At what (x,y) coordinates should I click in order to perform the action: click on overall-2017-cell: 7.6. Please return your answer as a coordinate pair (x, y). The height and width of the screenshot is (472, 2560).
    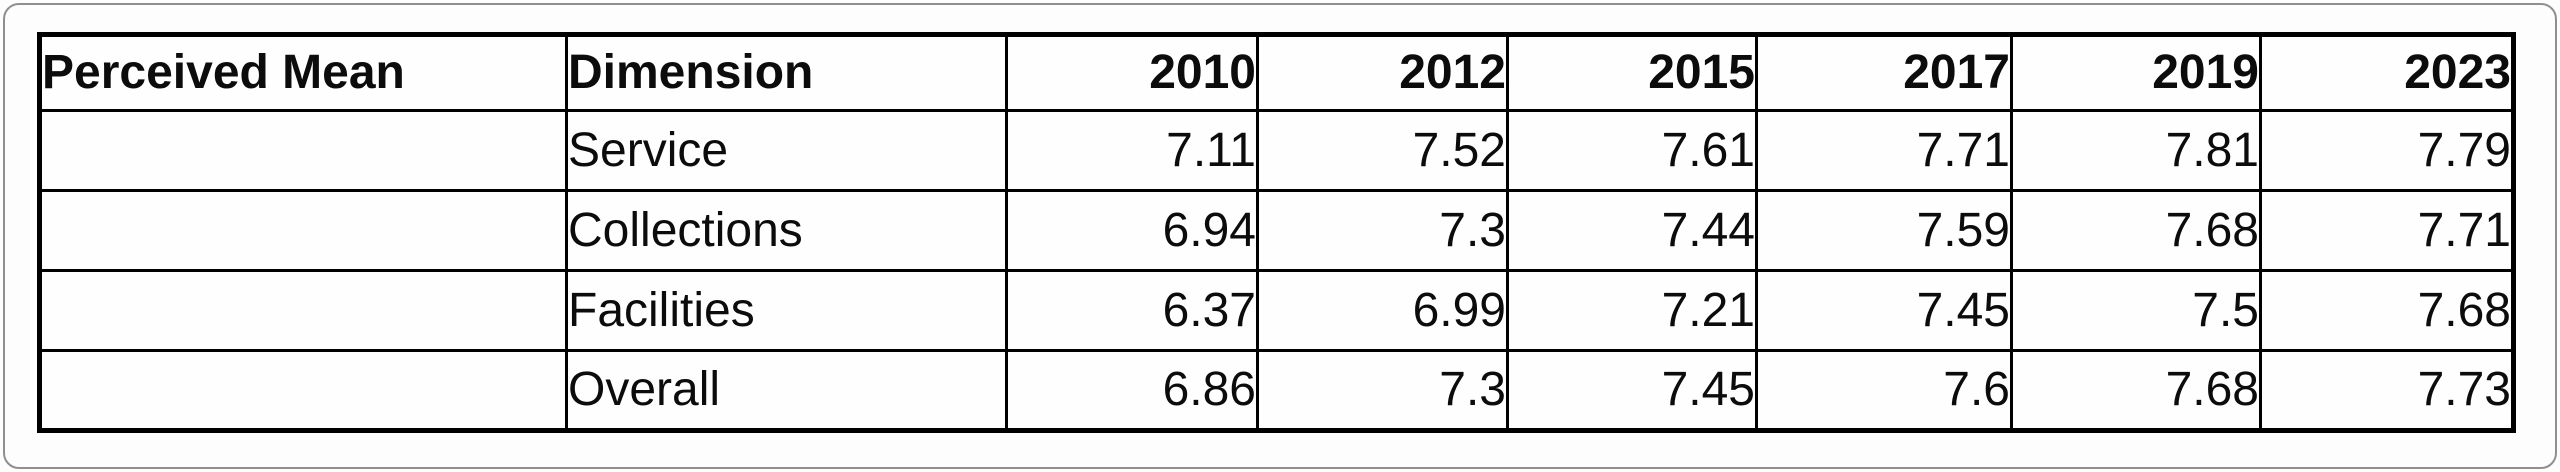
    Looking at the image, I should click on (1884, 390).